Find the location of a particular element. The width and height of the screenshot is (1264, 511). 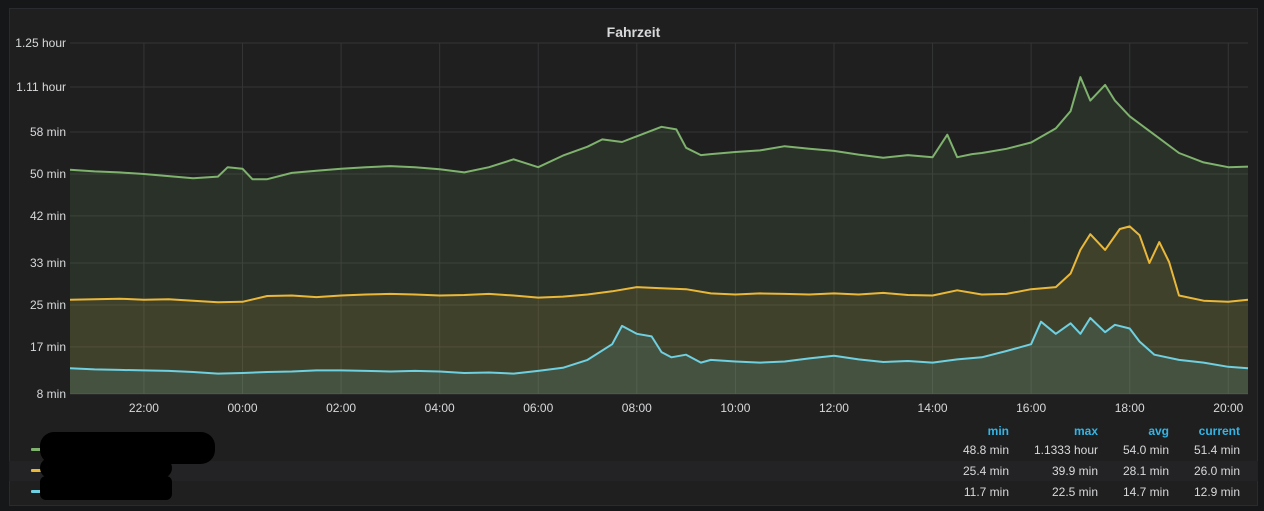

x-tick-label: 22:00 is located at coordinates (144, 408).